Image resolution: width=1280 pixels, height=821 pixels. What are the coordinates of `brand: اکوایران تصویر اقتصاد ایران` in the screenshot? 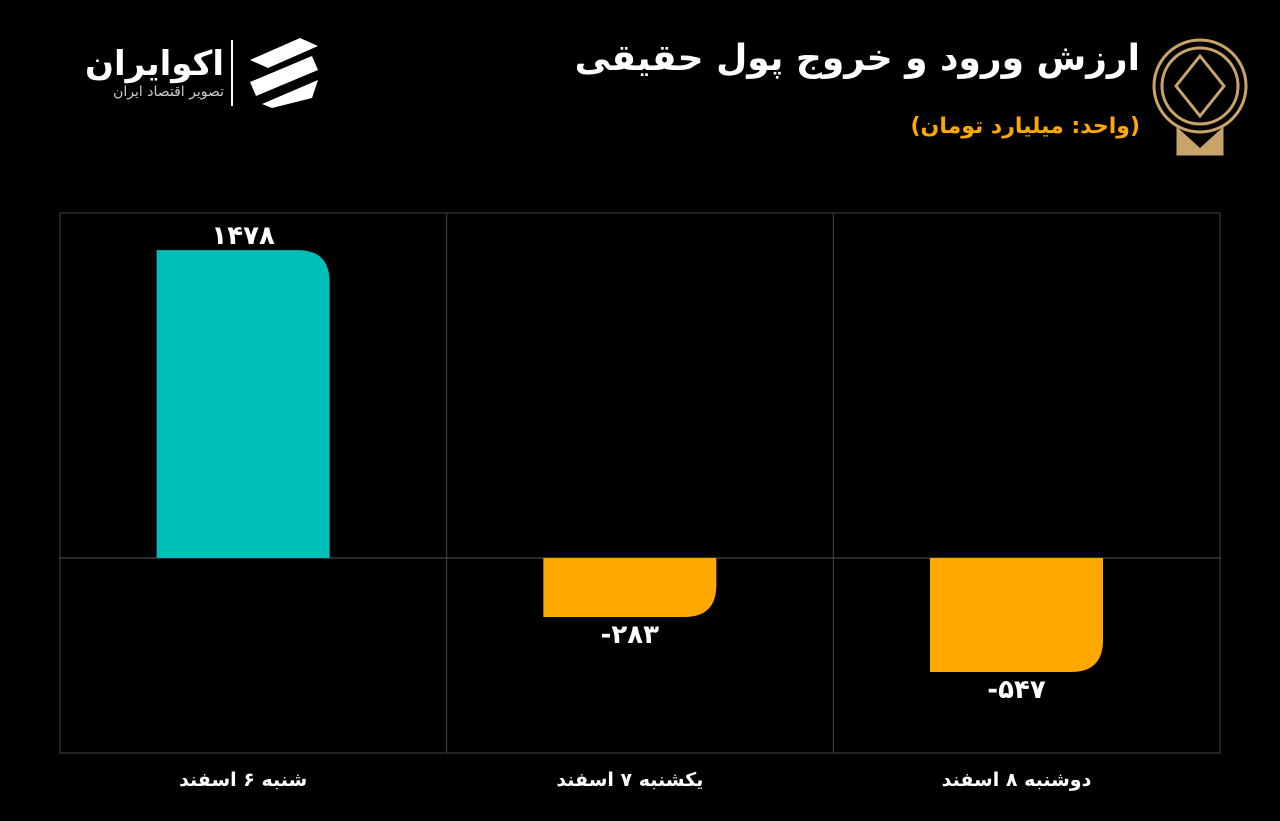 It's located at (144, 72).